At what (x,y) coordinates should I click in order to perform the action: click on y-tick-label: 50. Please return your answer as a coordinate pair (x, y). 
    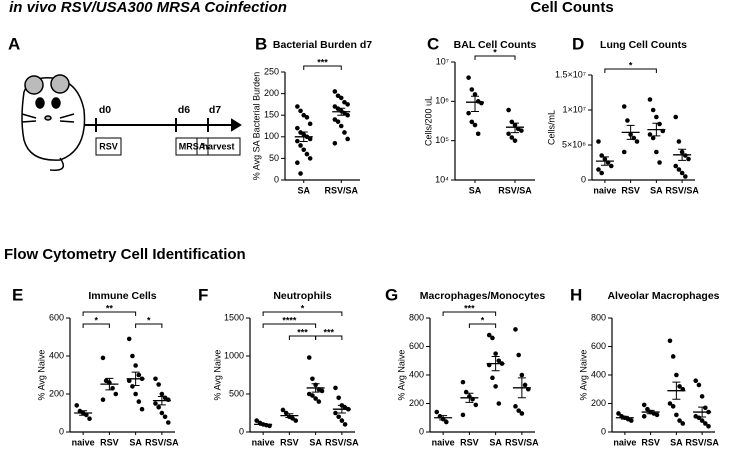
    Looking at the image, I should click on (274, 158).